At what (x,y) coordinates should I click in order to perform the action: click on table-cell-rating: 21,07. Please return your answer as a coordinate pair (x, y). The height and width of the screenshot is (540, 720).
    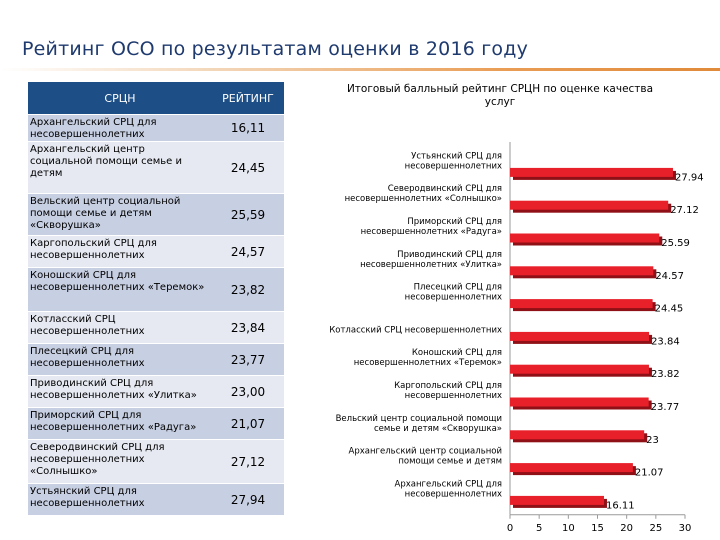
    Looking at the image, I should click on (247, 423).